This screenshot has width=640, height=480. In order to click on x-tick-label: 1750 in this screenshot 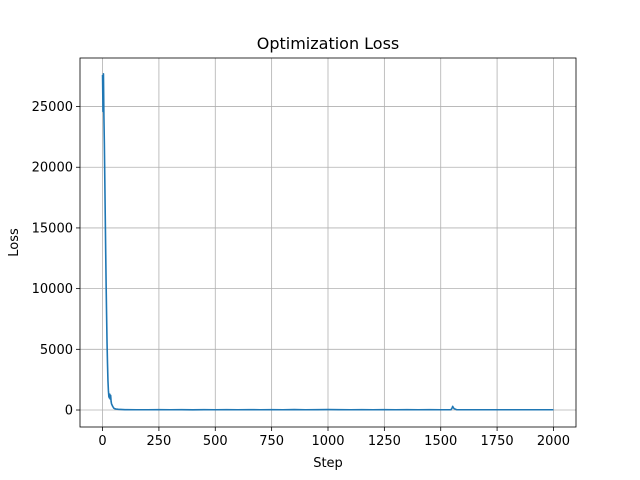, I will do `click(497, 441)`.